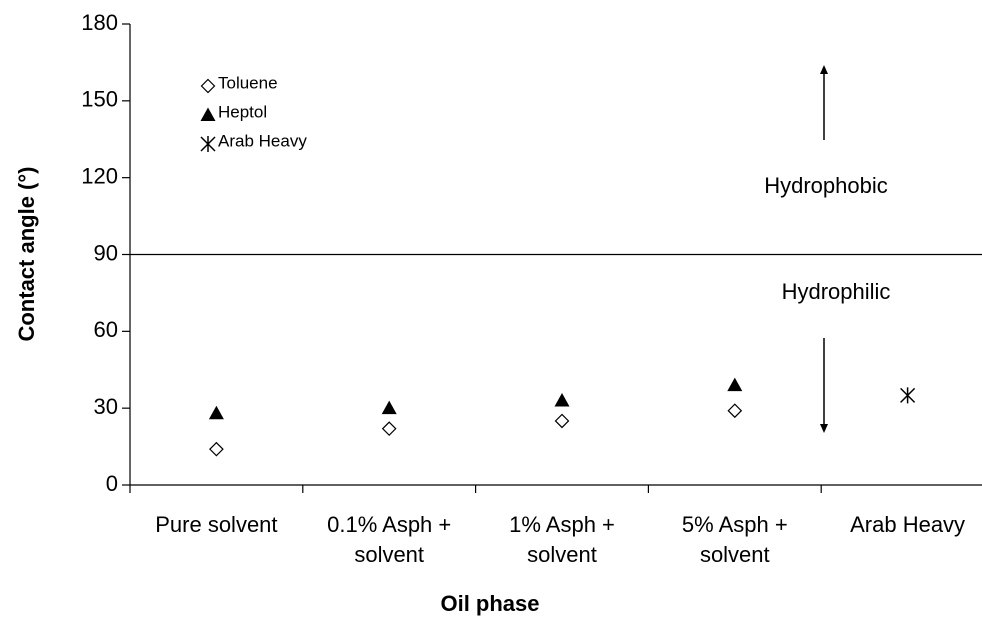 The image size is (982, 624). Describe the element at coordinates (106, 406) in the screenshot. I see `y-tick-label: 30` at that location.